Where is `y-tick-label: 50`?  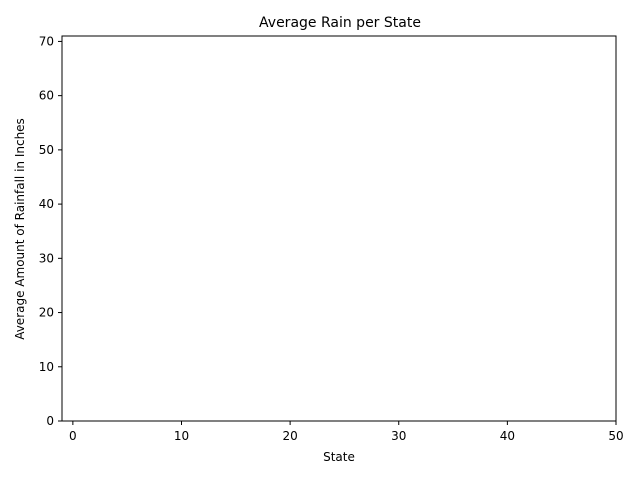 y-tick-label: 50 is located at coordinates (46, 150).